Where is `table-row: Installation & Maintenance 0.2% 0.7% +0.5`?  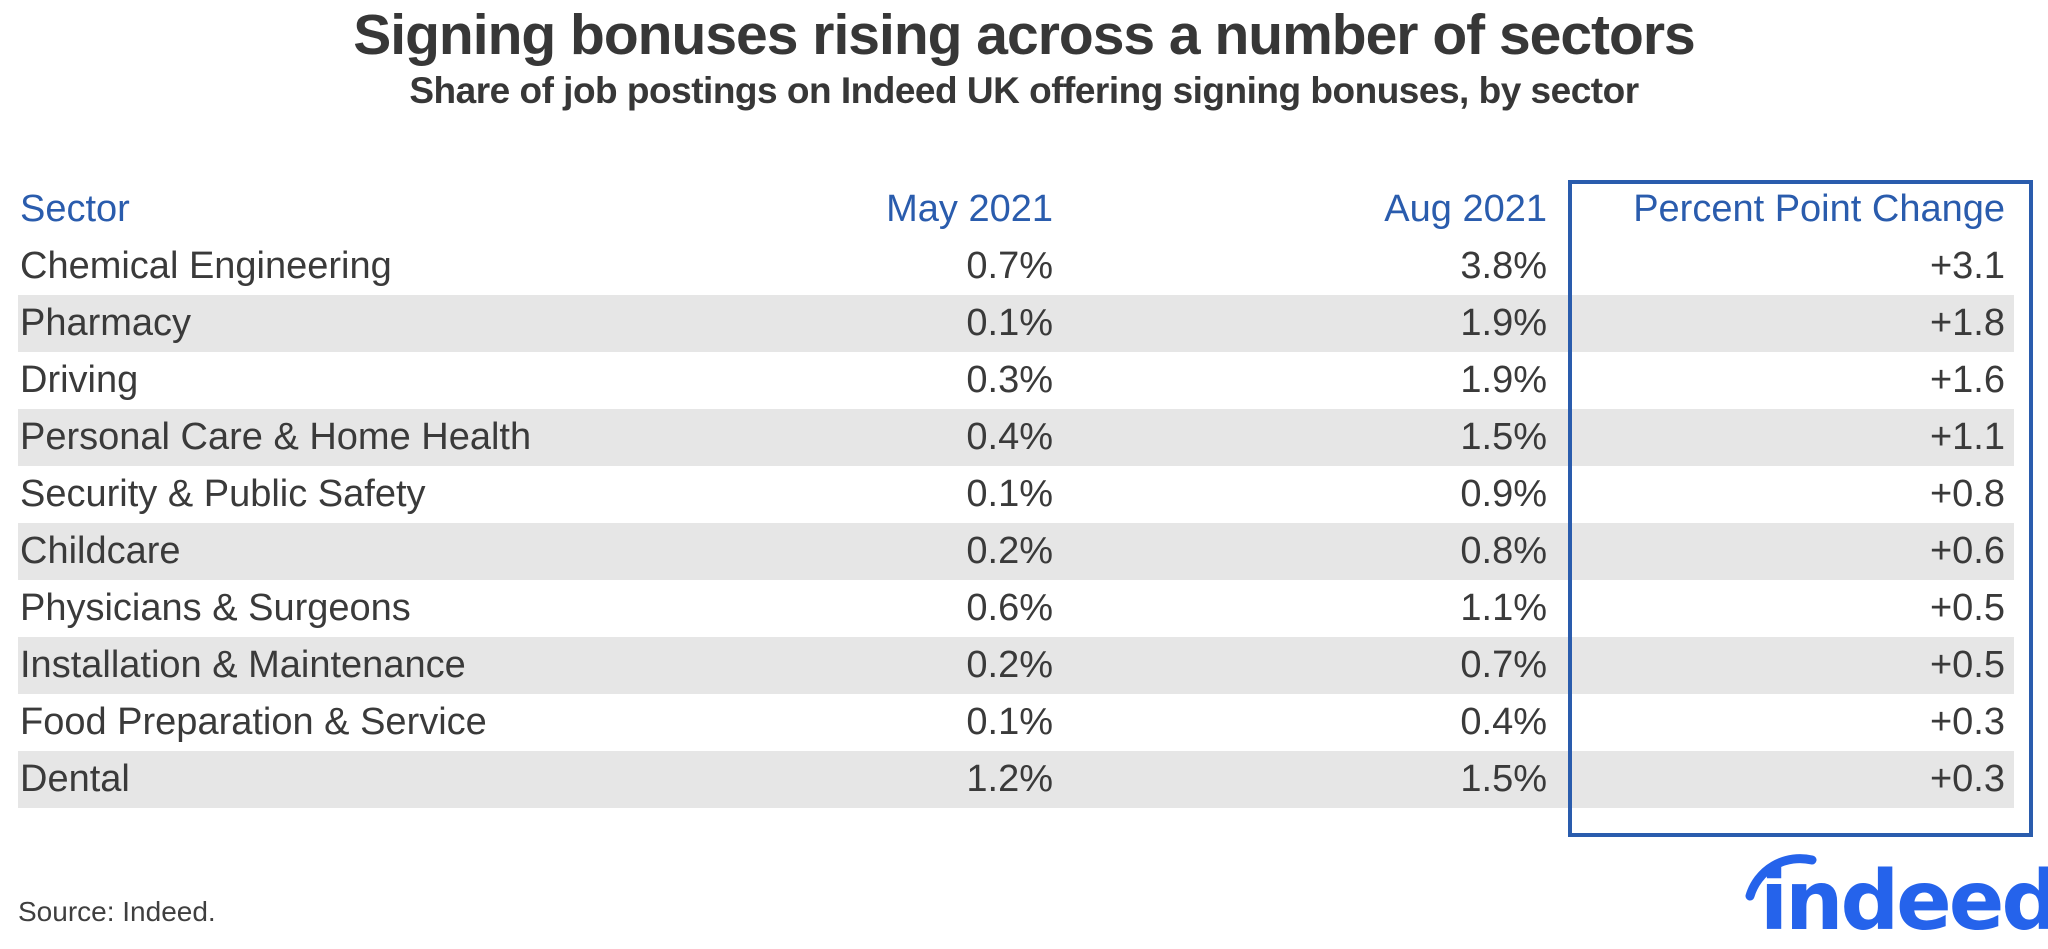 table-row: Installation & Maintenance 0.2% 0.7% +0.5 is located at coordinates (1016, 665).